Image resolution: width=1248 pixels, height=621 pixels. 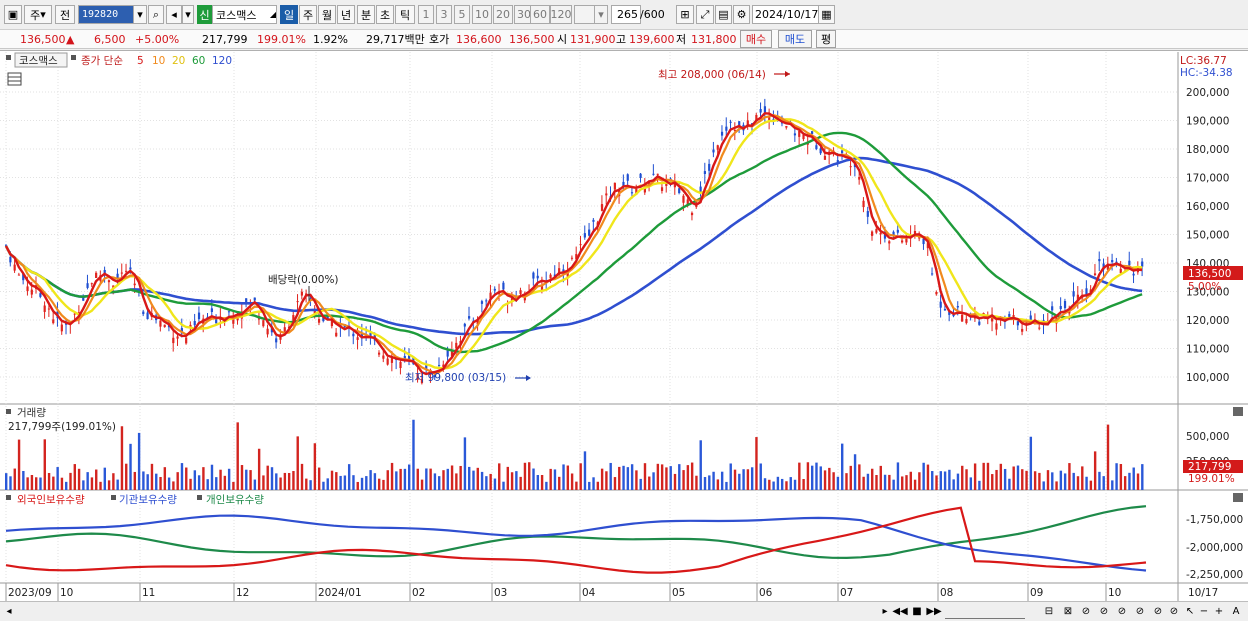 What do you see at coordinates (705, 14) in the screenshot?
I see `draw-tool-icon: ⤢` at bounding box center [705, 14].